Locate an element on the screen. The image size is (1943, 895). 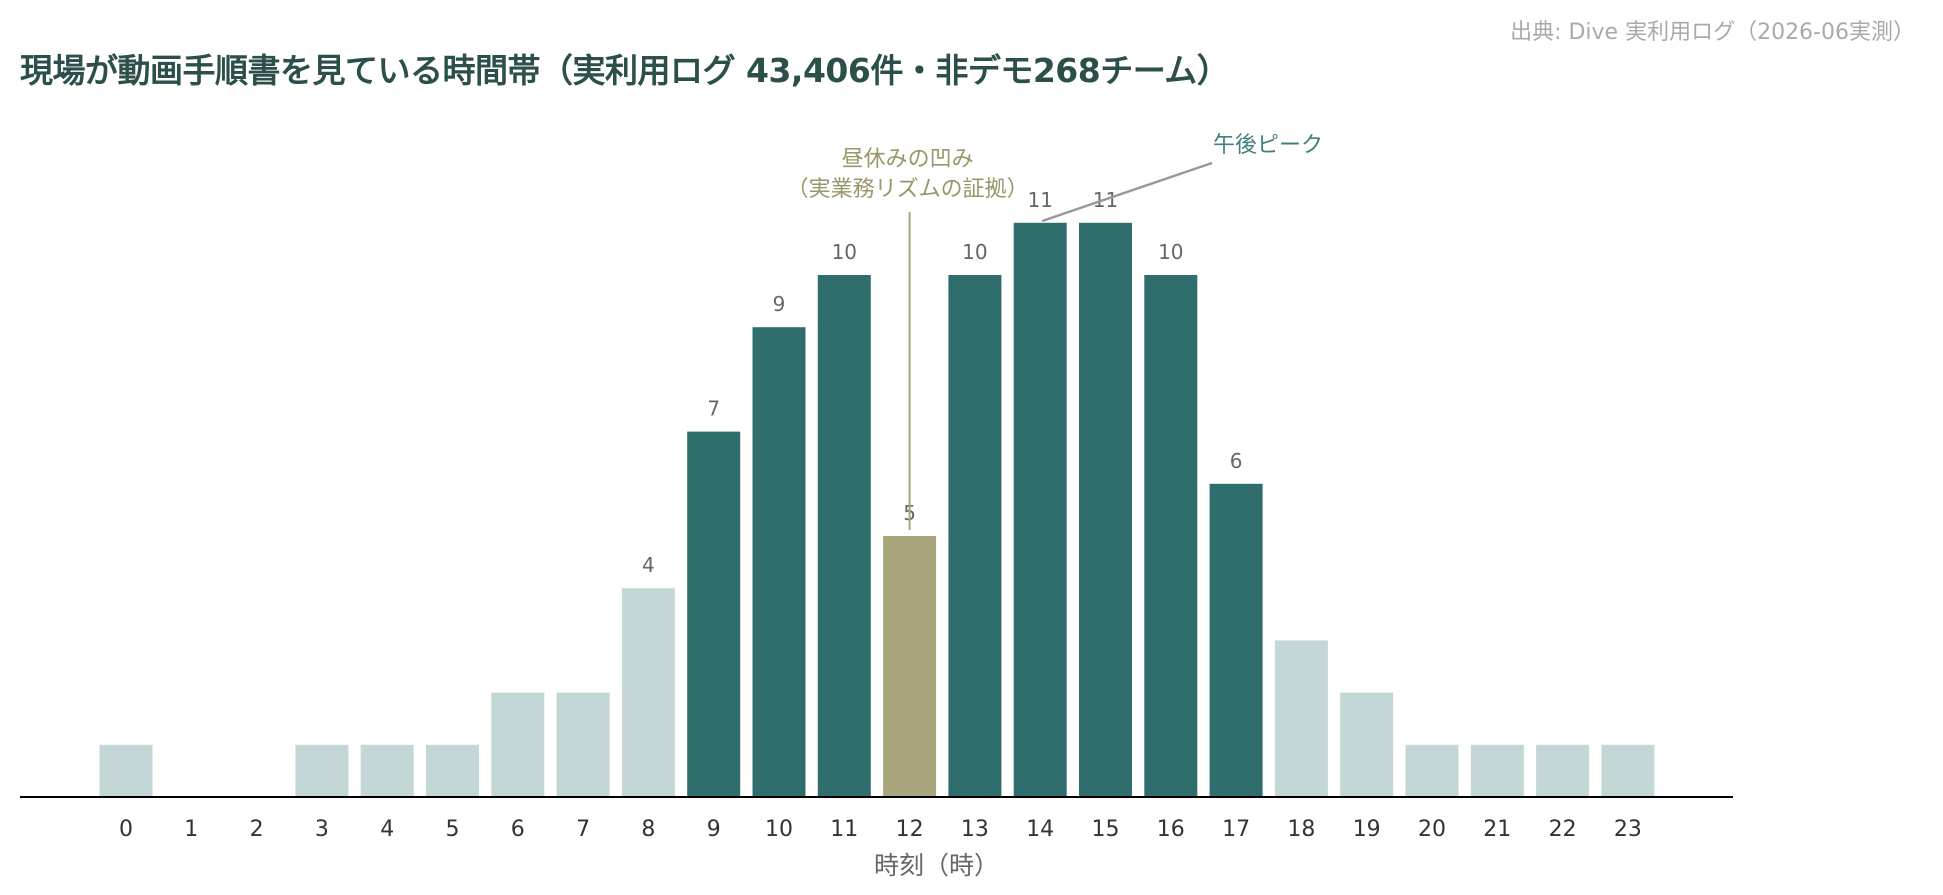
x-tick-label-2: 2 is located at coordinates (257, 829).